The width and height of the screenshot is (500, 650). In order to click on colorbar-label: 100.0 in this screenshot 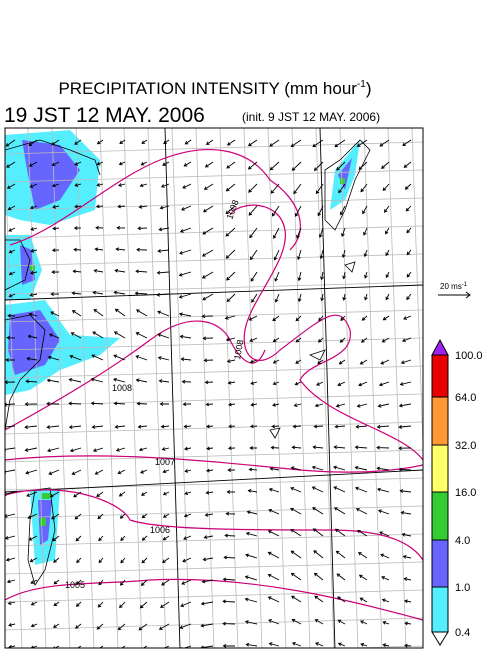, I will do `click(469, 356)`.